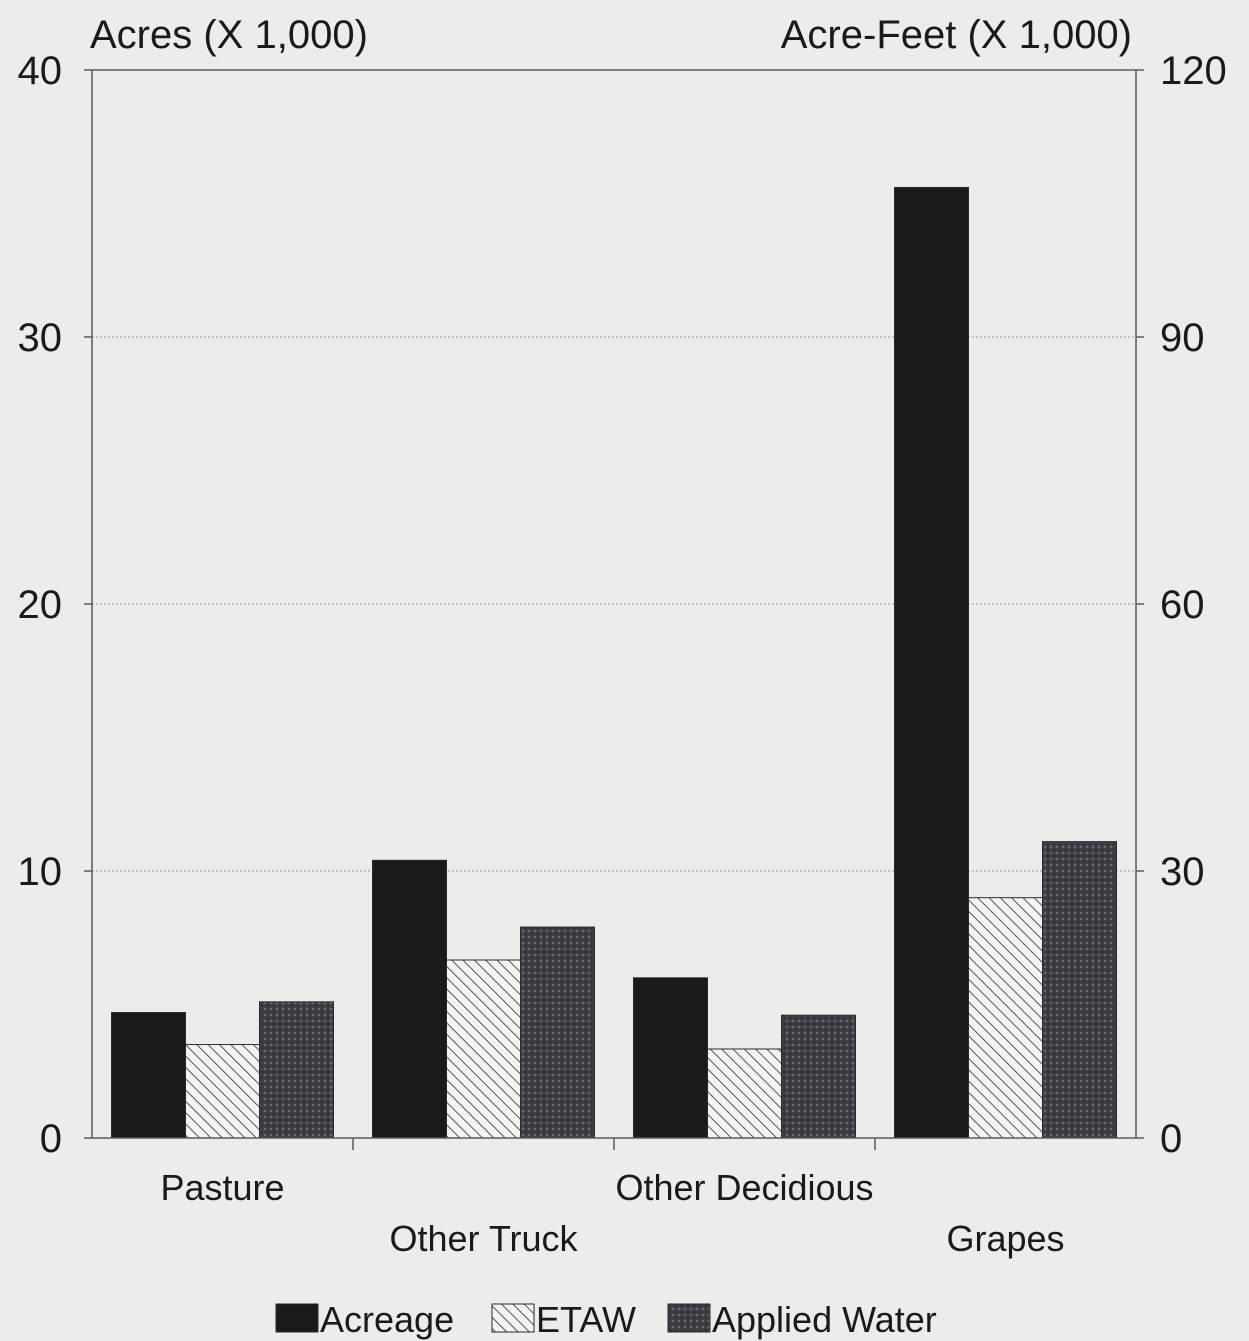 This screenshot has height=1341, width=1249. Describe the element at coordinates (1193, 71) in the screenshot. I see `right-tick-label: 120` at that location.